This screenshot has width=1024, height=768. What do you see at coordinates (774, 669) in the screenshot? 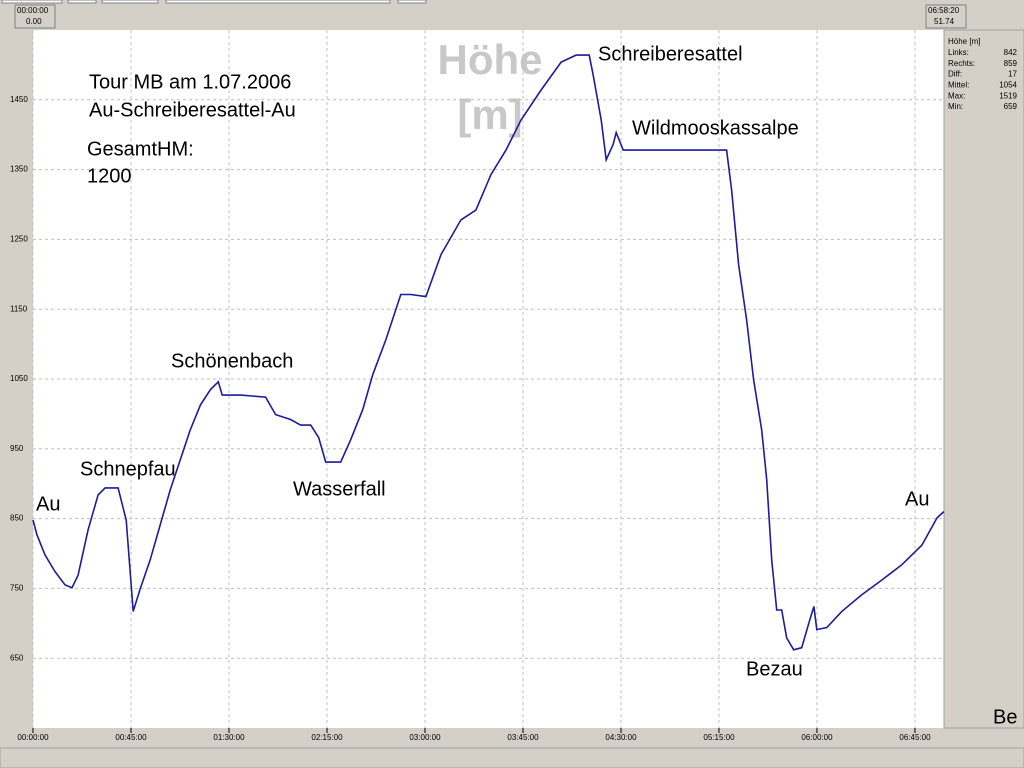
I see `place-label: Bezau` at bounding box center [774, 669].